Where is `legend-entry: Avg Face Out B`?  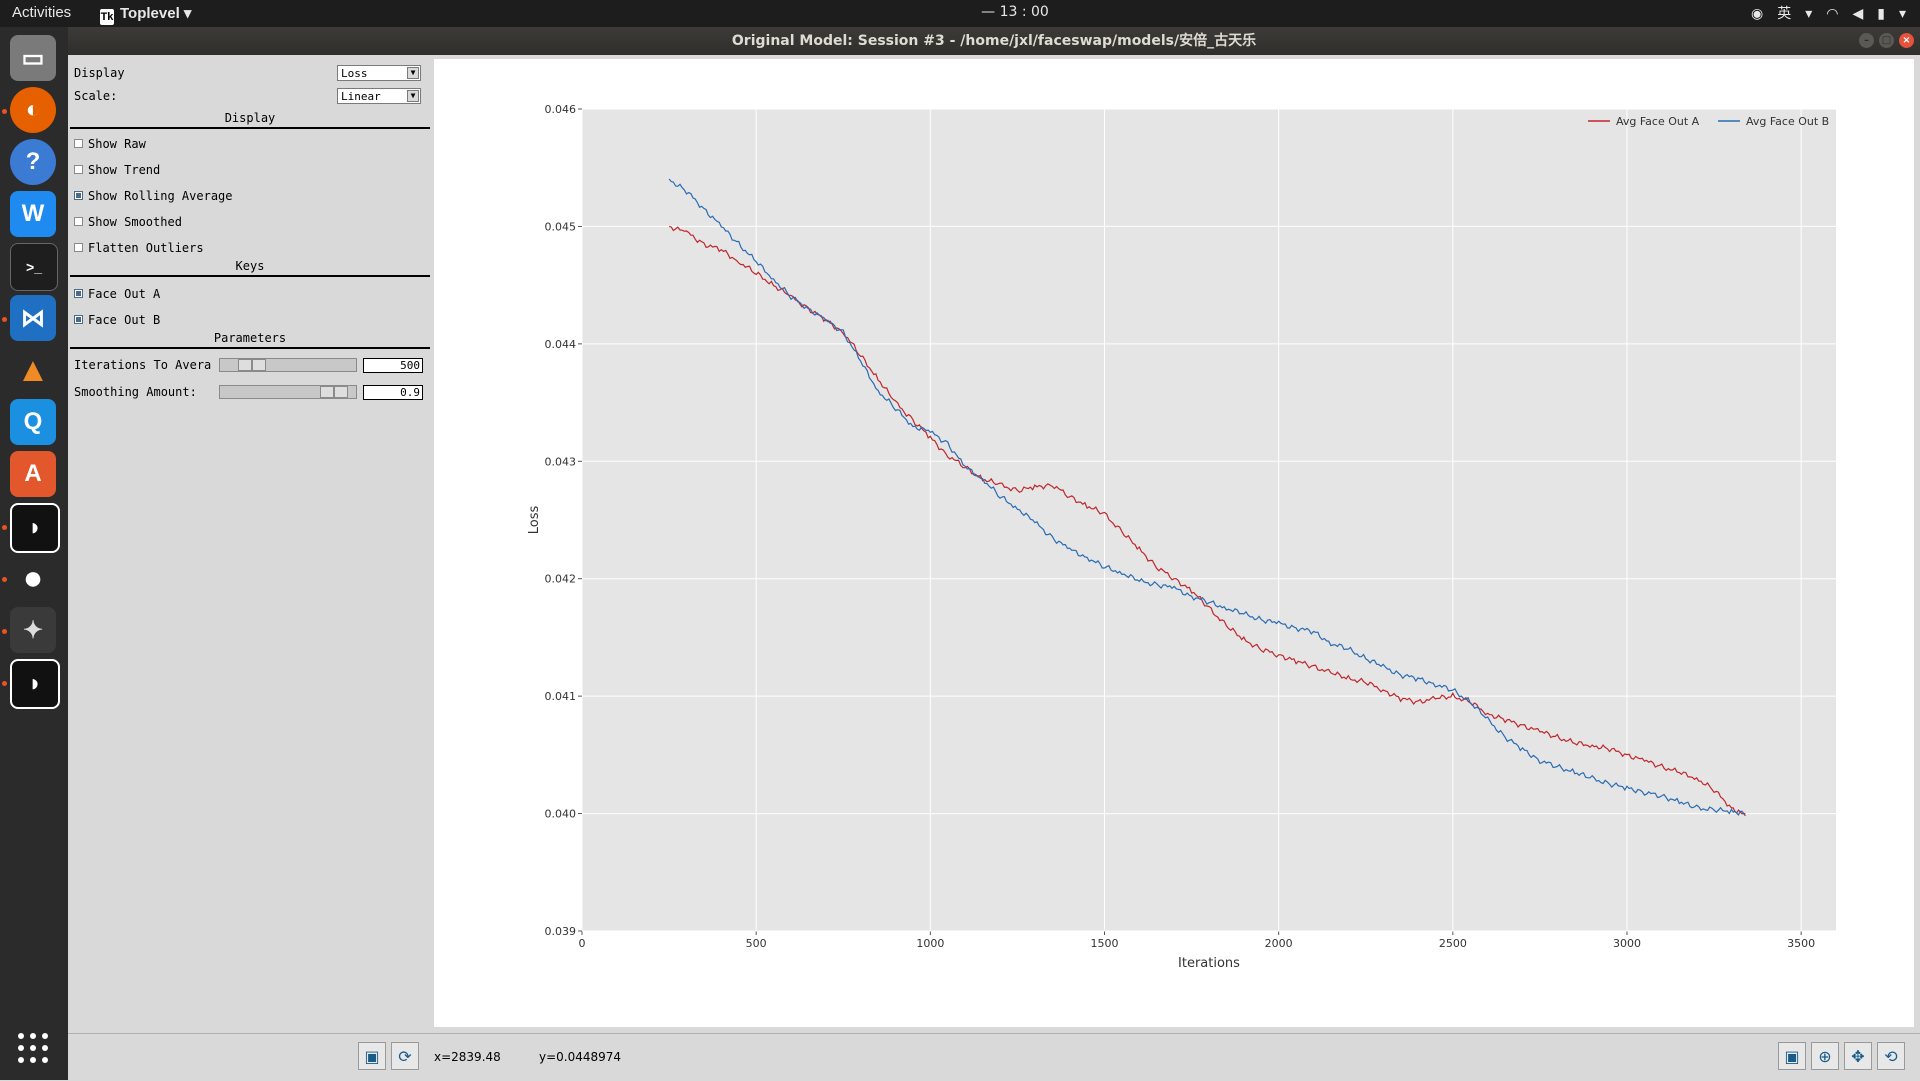 legend-entry: Avg Face Out B is located at coordinates (1787, 121).